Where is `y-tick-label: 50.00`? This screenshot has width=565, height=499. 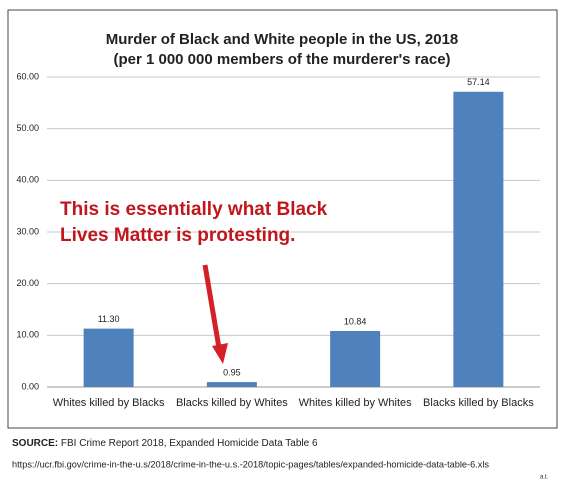
y-tick-label: 50.00 is located at coordinates (27, 128).